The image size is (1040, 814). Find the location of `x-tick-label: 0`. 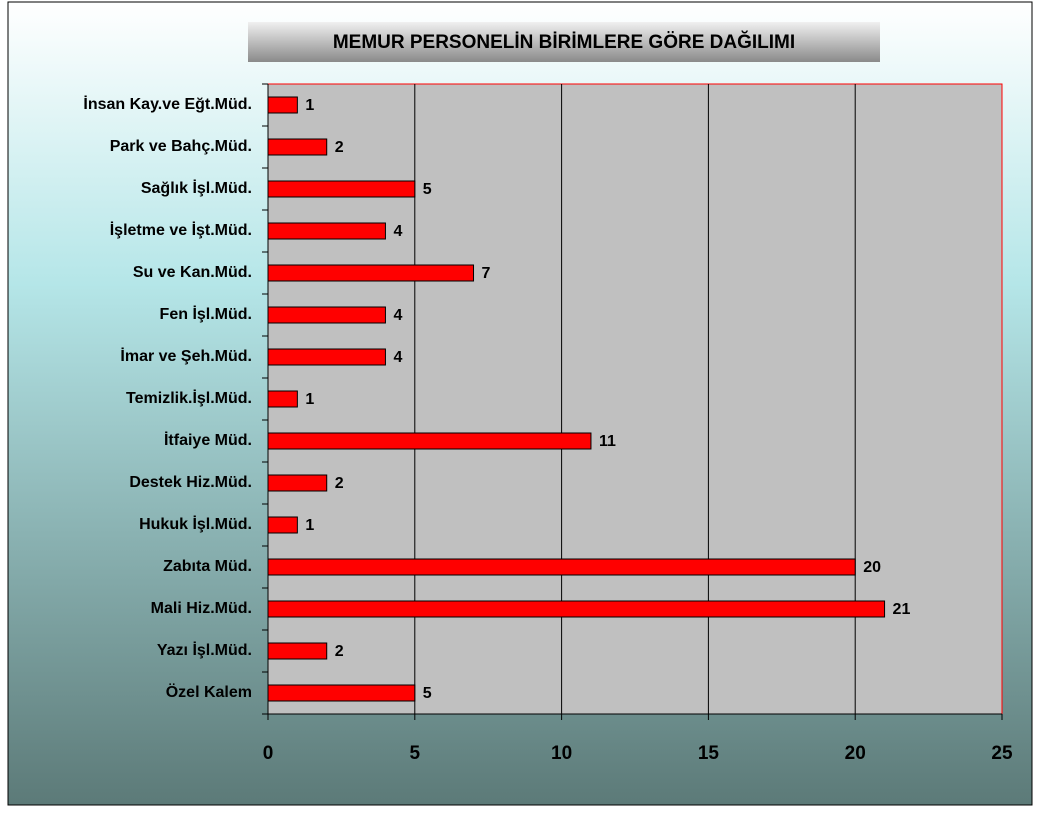

x-tick-label: 0 is located at coordinates (268, 753).